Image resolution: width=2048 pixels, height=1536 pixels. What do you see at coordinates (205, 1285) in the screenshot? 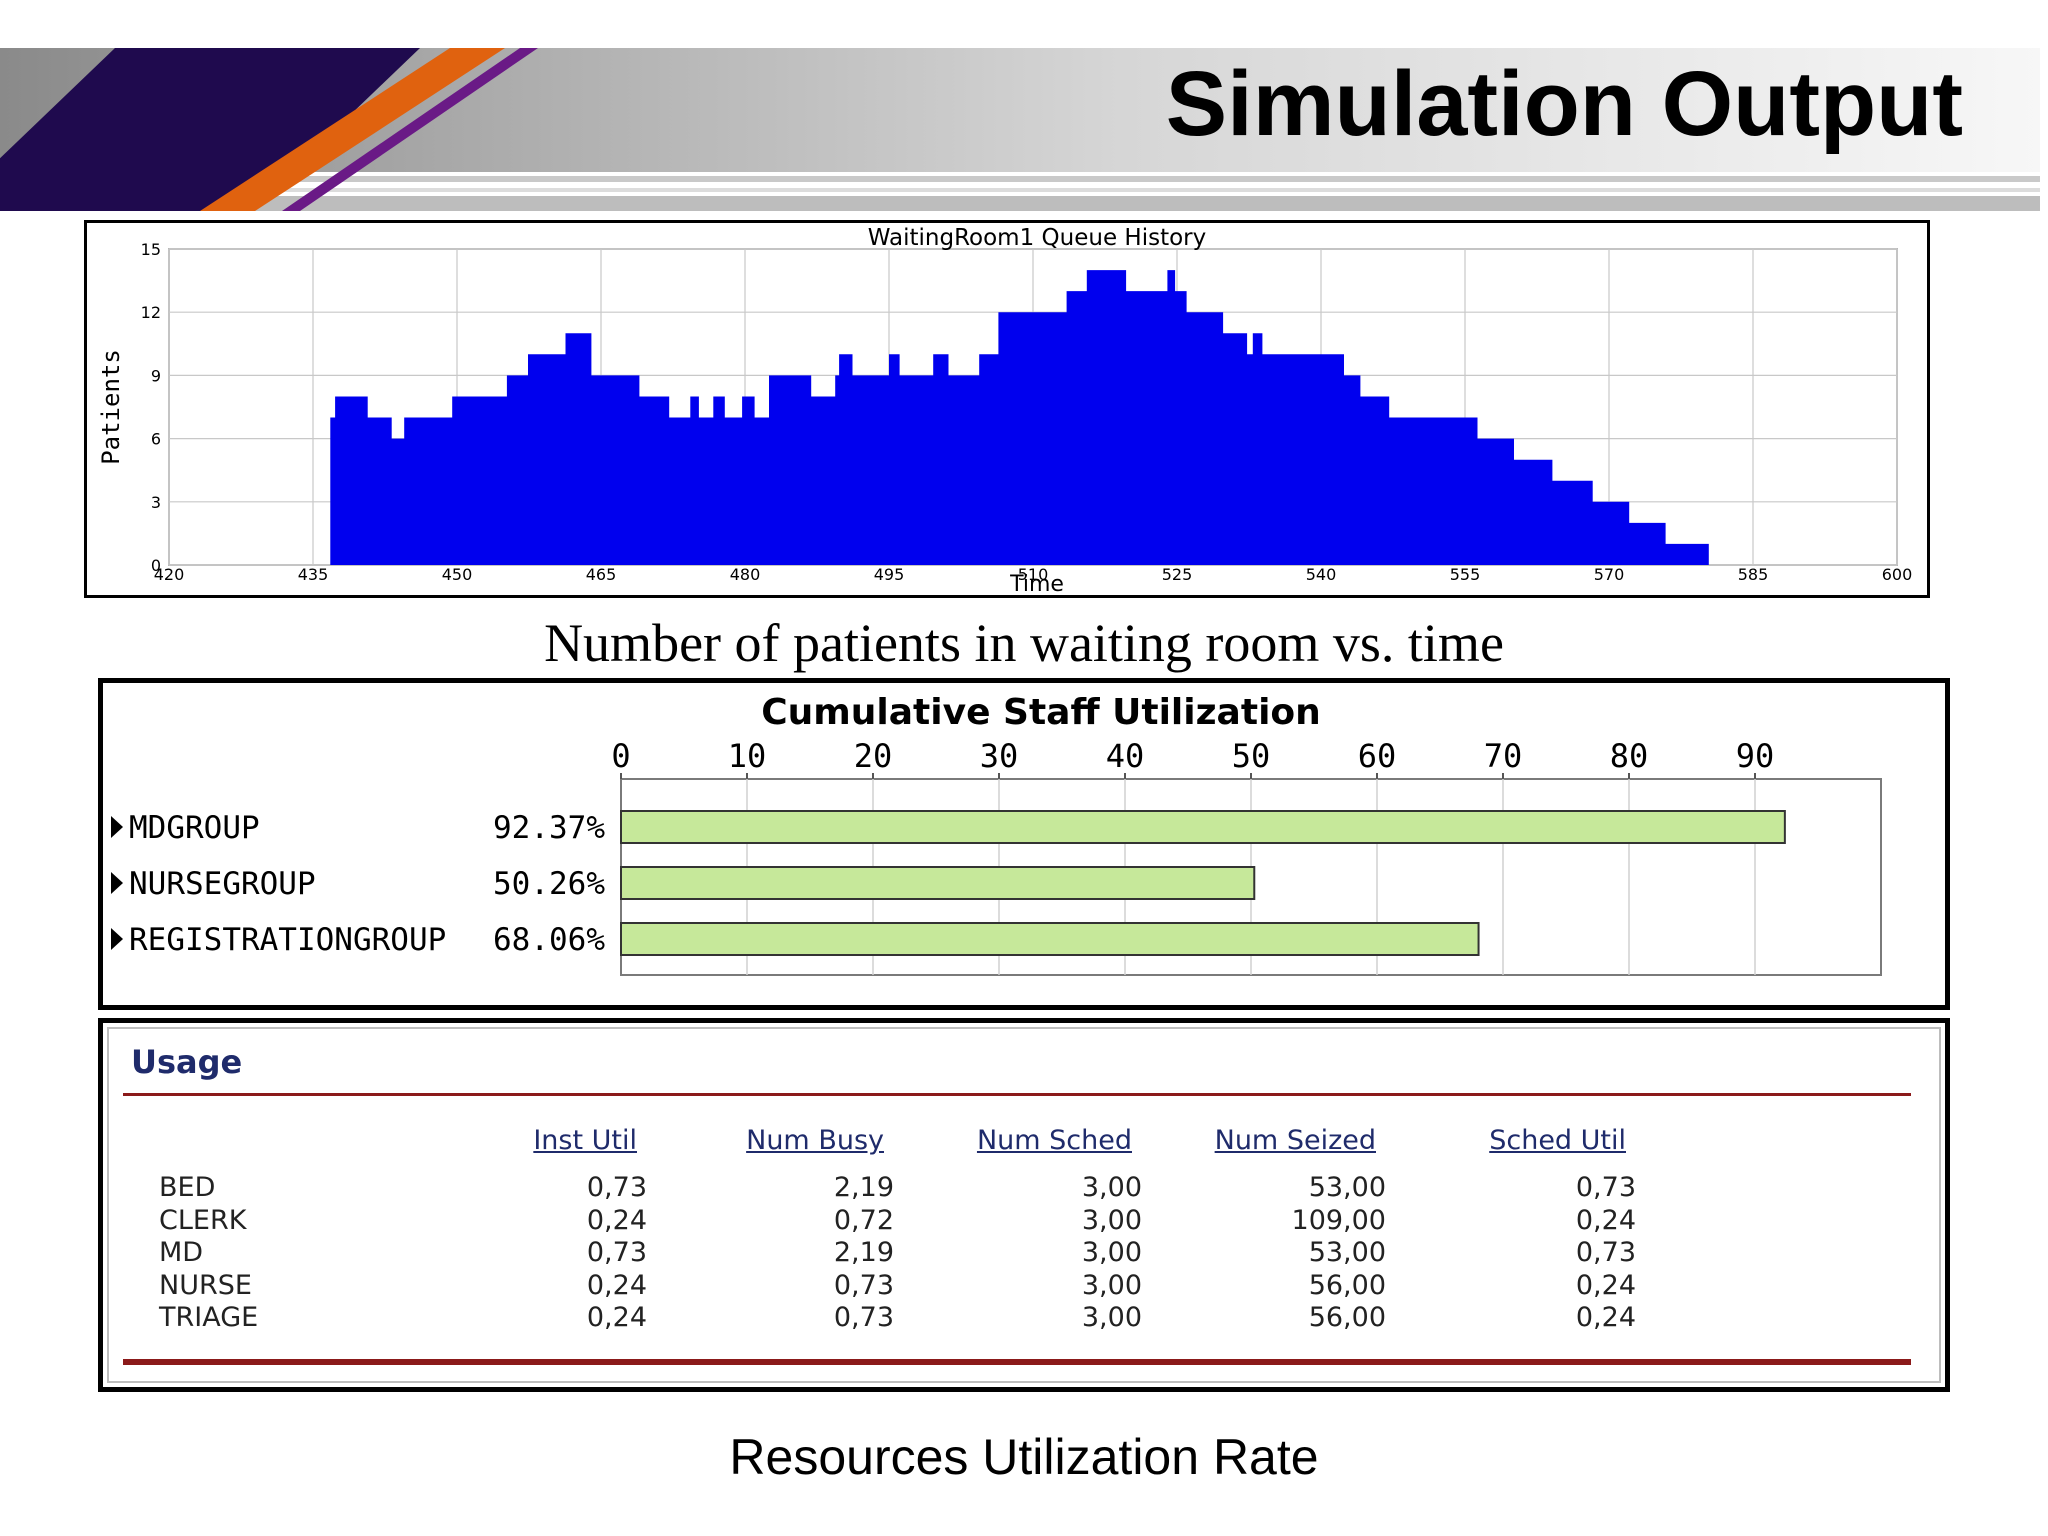
I see `usage-resource-name: NURSE` at bounding box center [205, 1285].